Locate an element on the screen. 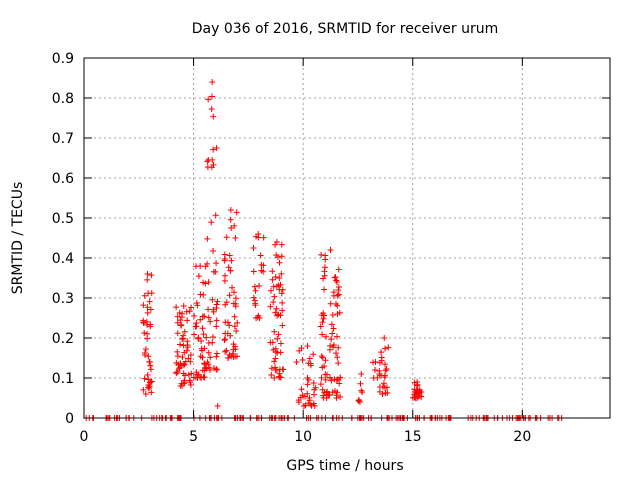  y-tick-label: 0.3 is located at coordinates (63, 299).